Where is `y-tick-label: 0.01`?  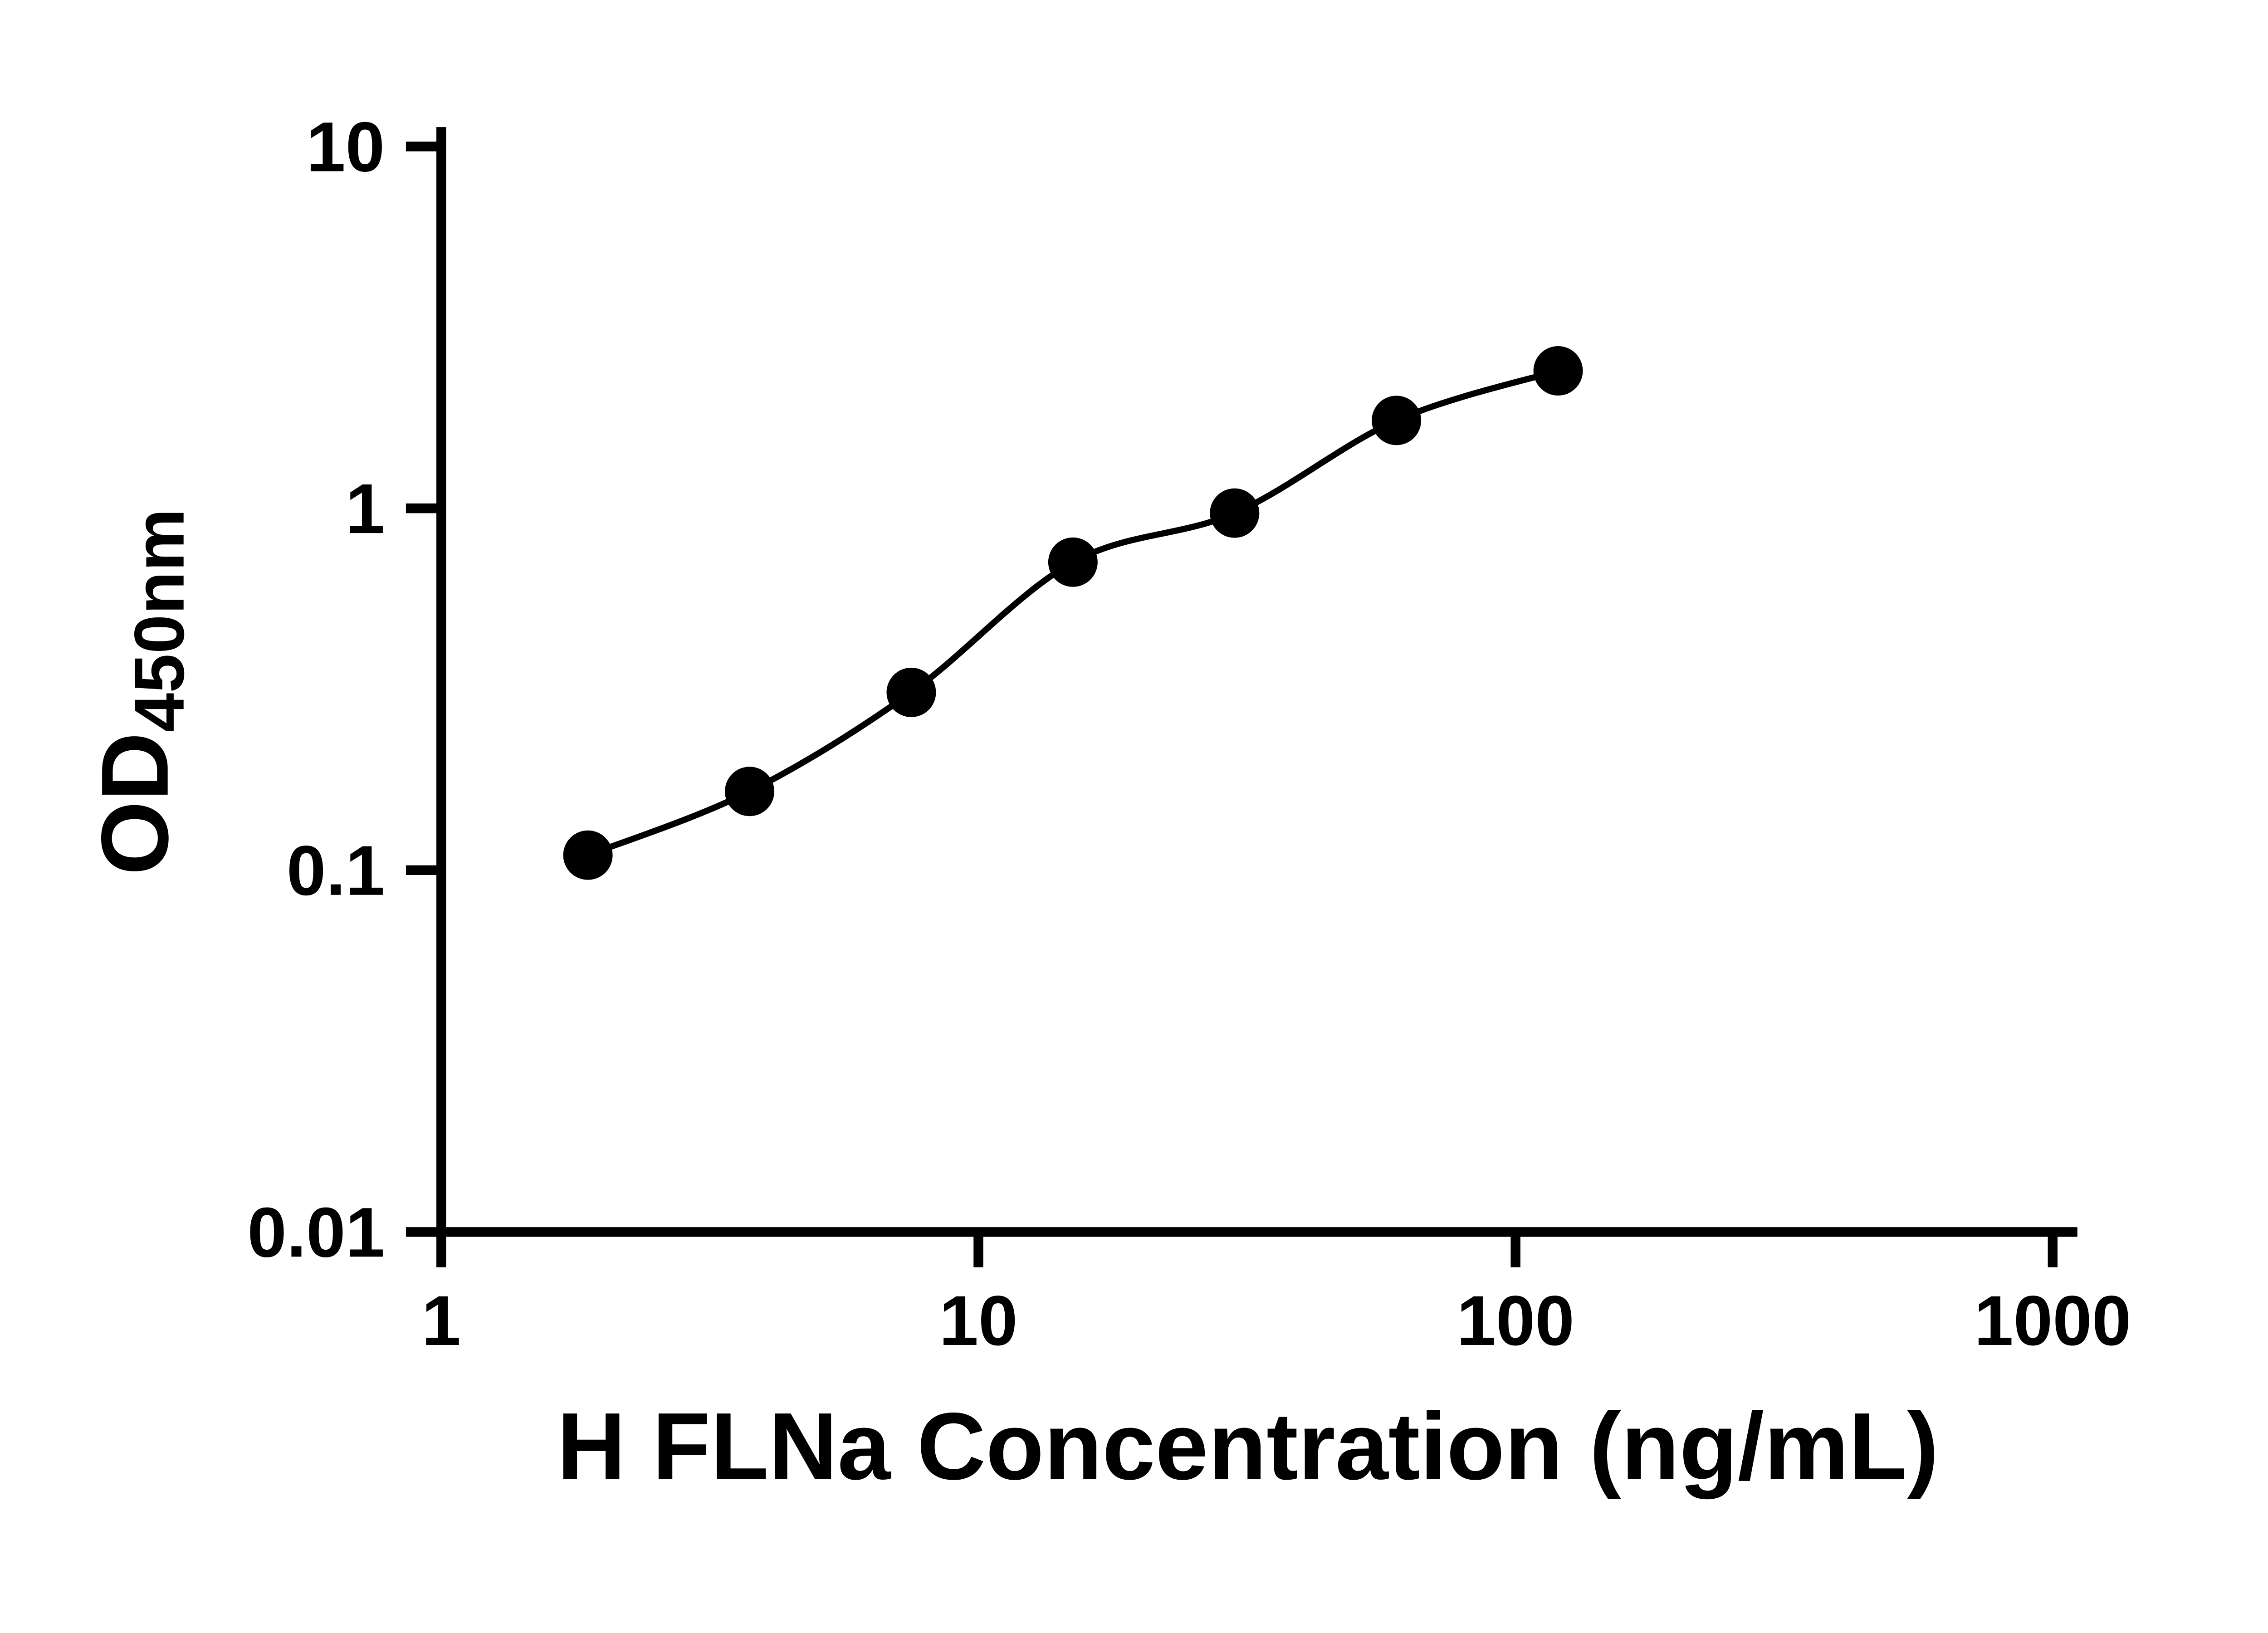 y-tick-label: 0.01 is located at coordinates (316, 1232).